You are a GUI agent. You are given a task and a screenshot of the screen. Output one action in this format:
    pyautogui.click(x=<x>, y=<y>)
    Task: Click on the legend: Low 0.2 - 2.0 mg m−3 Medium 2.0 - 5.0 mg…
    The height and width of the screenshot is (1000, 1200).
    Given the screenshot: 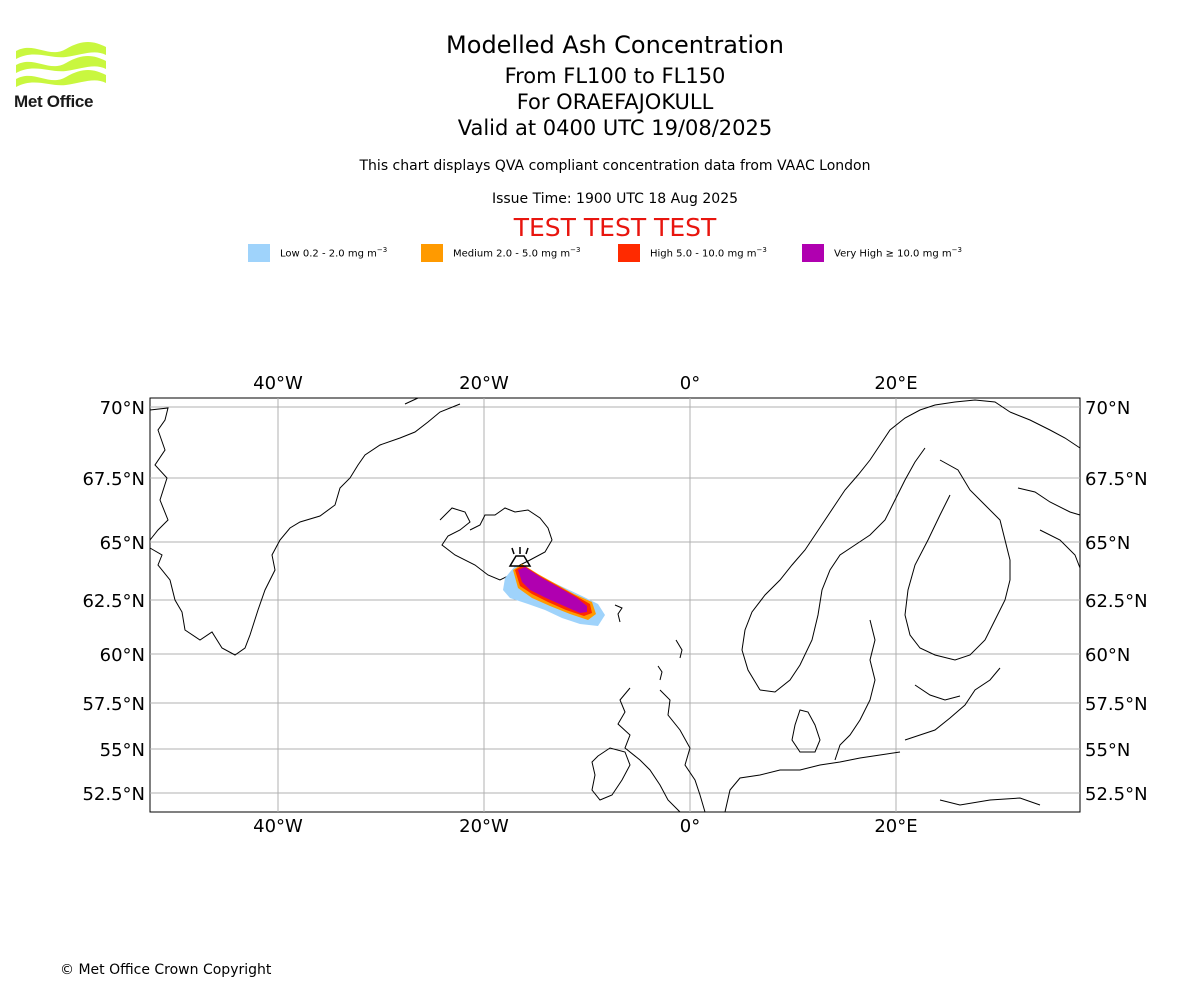 What is the action you would take?
    pyautogui.click(x=600, y=254)
    